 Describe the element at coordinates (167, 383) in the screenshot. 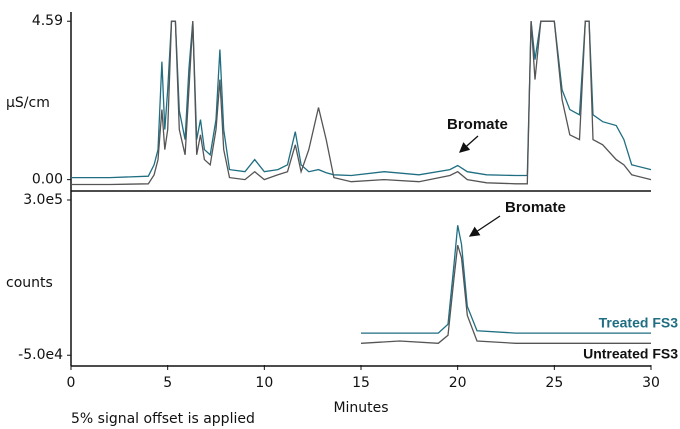

I see `x-tick-label: 5` at that location.